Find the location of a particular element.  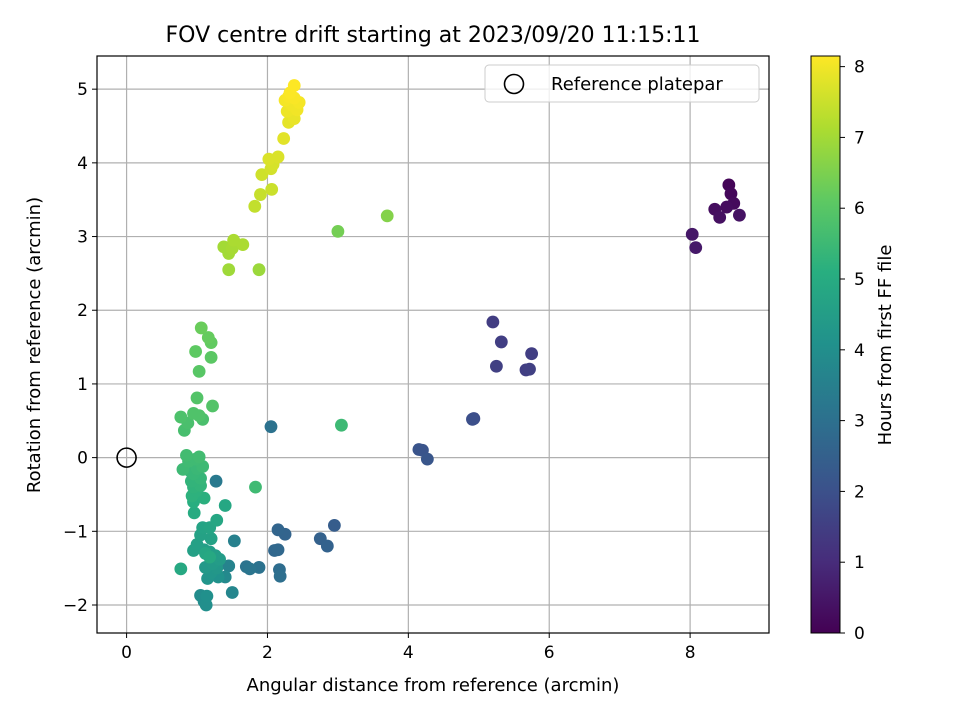

colorbar-tick-label: 6 is located at coordinates (859, 209).